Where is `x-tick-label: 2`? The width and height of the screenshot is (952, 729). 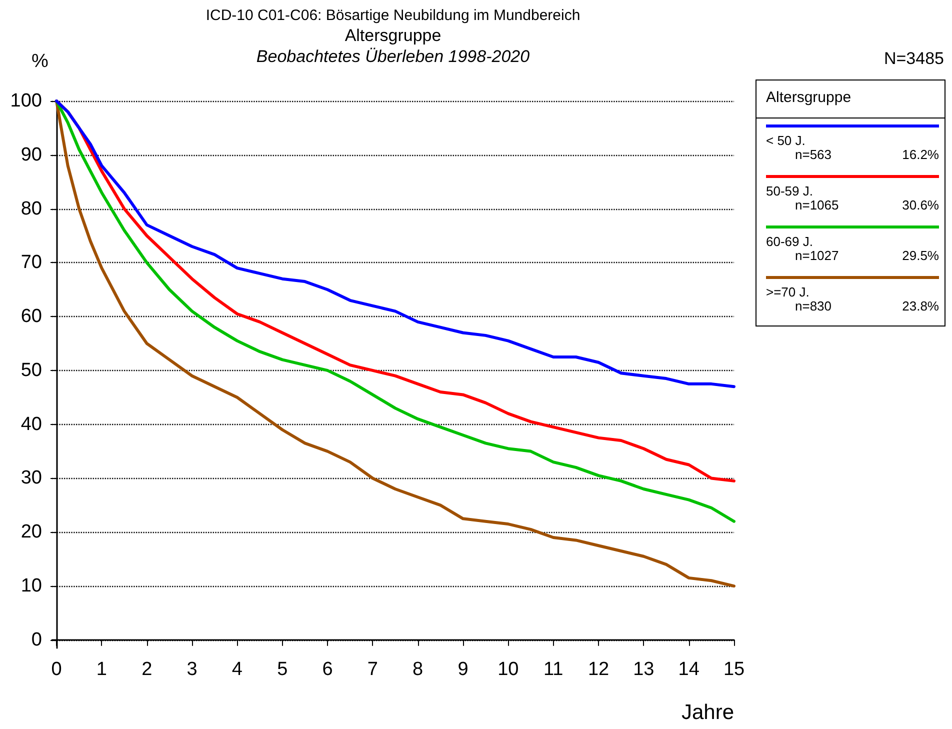
x-tick-label: 2 is located at coordinates (147, 669).